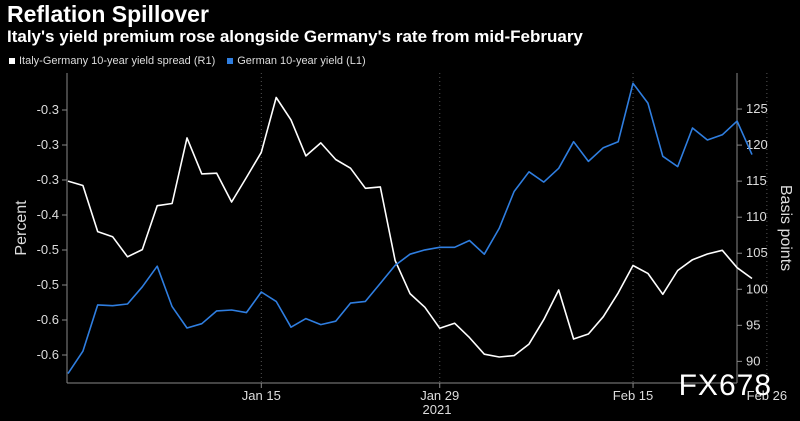 The width and height of the screenshot is (800, 421). Describe the element at coordinates (757, 144) in the screenshot. I see `right-tick-label: 120` at that location.